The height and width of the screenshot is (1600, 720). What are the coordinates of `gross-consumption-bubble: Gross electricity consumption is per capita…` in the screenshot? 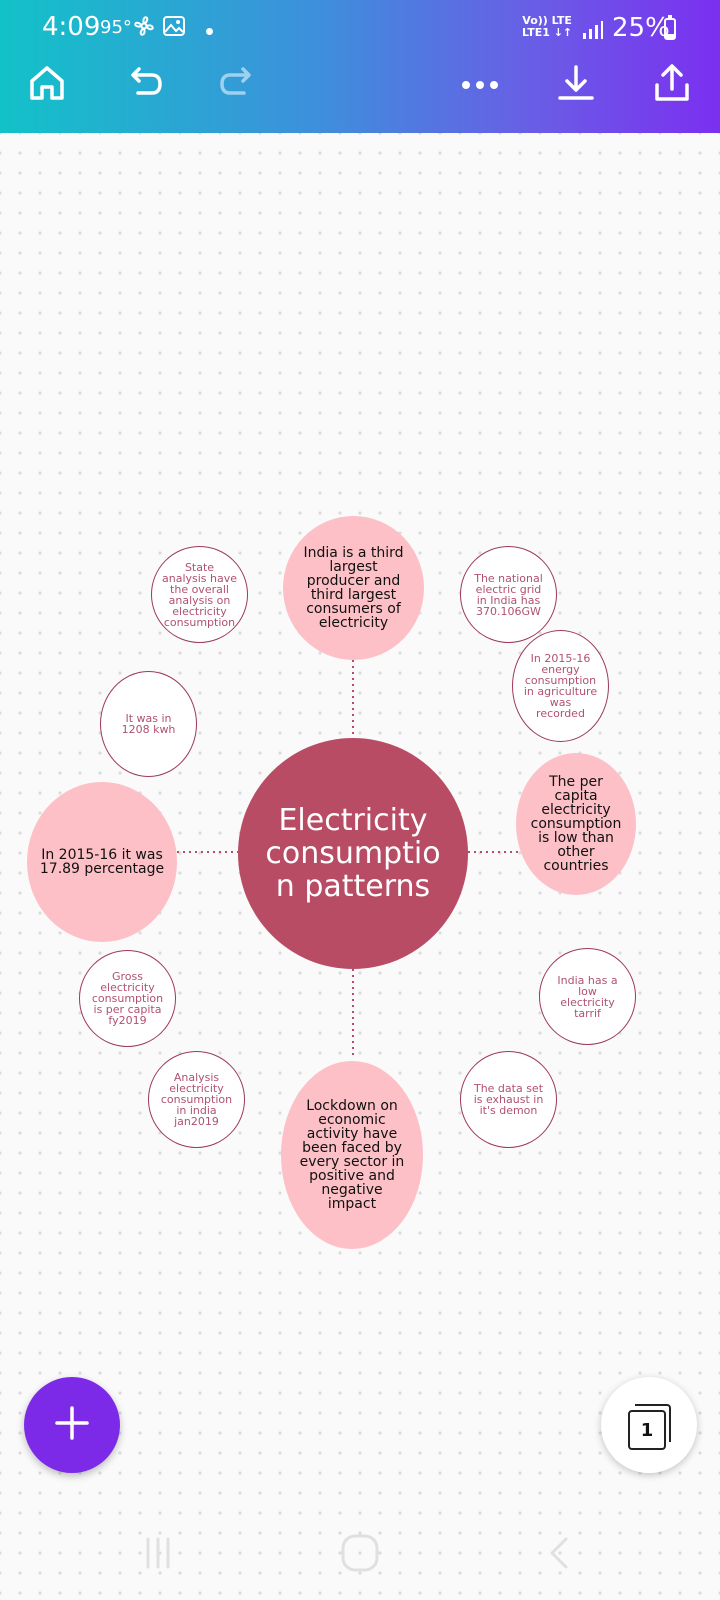 It's located at (127, 998).